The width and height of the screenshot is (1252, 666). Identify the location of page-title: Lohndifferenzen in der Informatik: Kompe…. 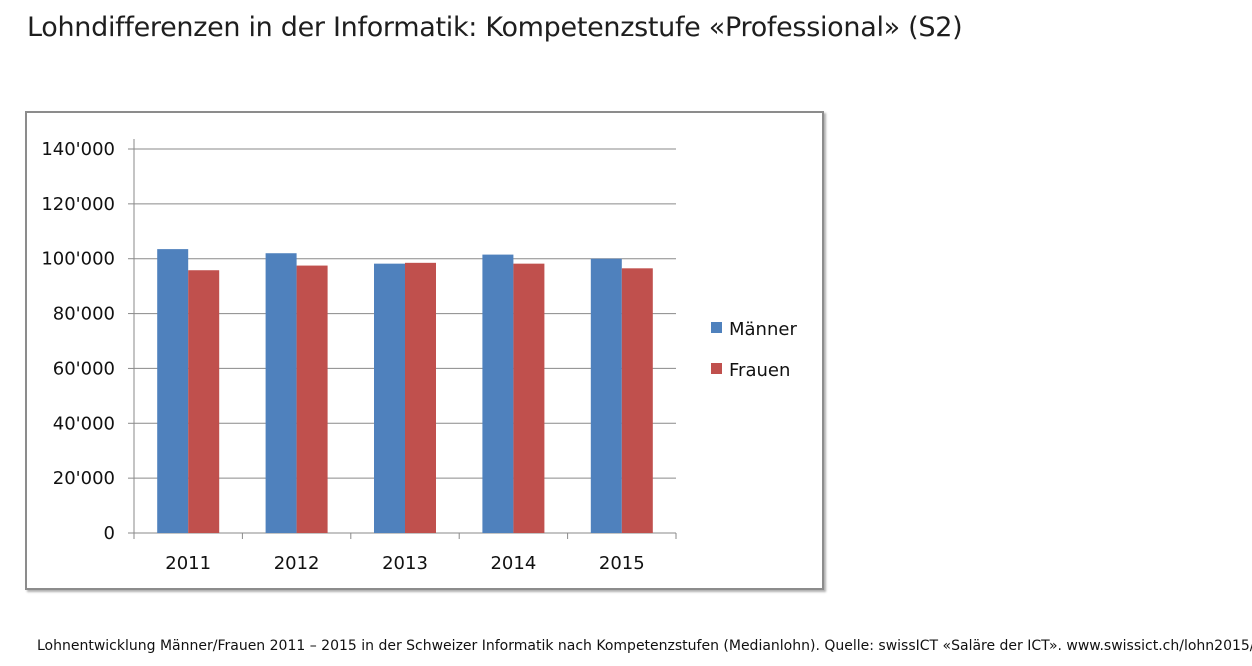
(495, 27).